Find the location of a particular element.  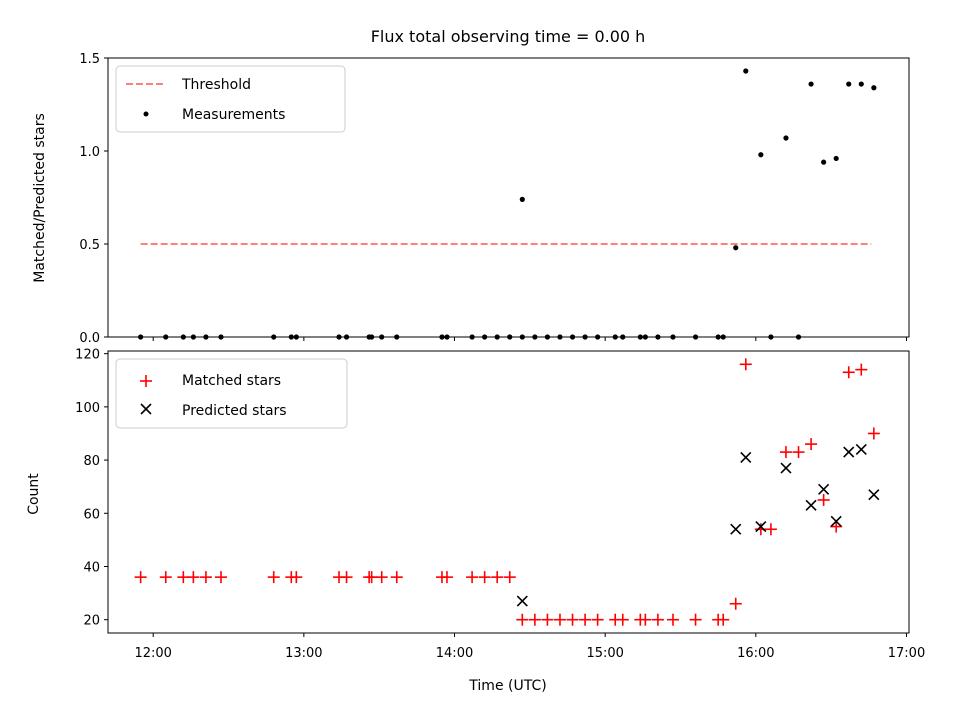

bottom-y-tick-label: 100 is located at coordinates (87, 408).